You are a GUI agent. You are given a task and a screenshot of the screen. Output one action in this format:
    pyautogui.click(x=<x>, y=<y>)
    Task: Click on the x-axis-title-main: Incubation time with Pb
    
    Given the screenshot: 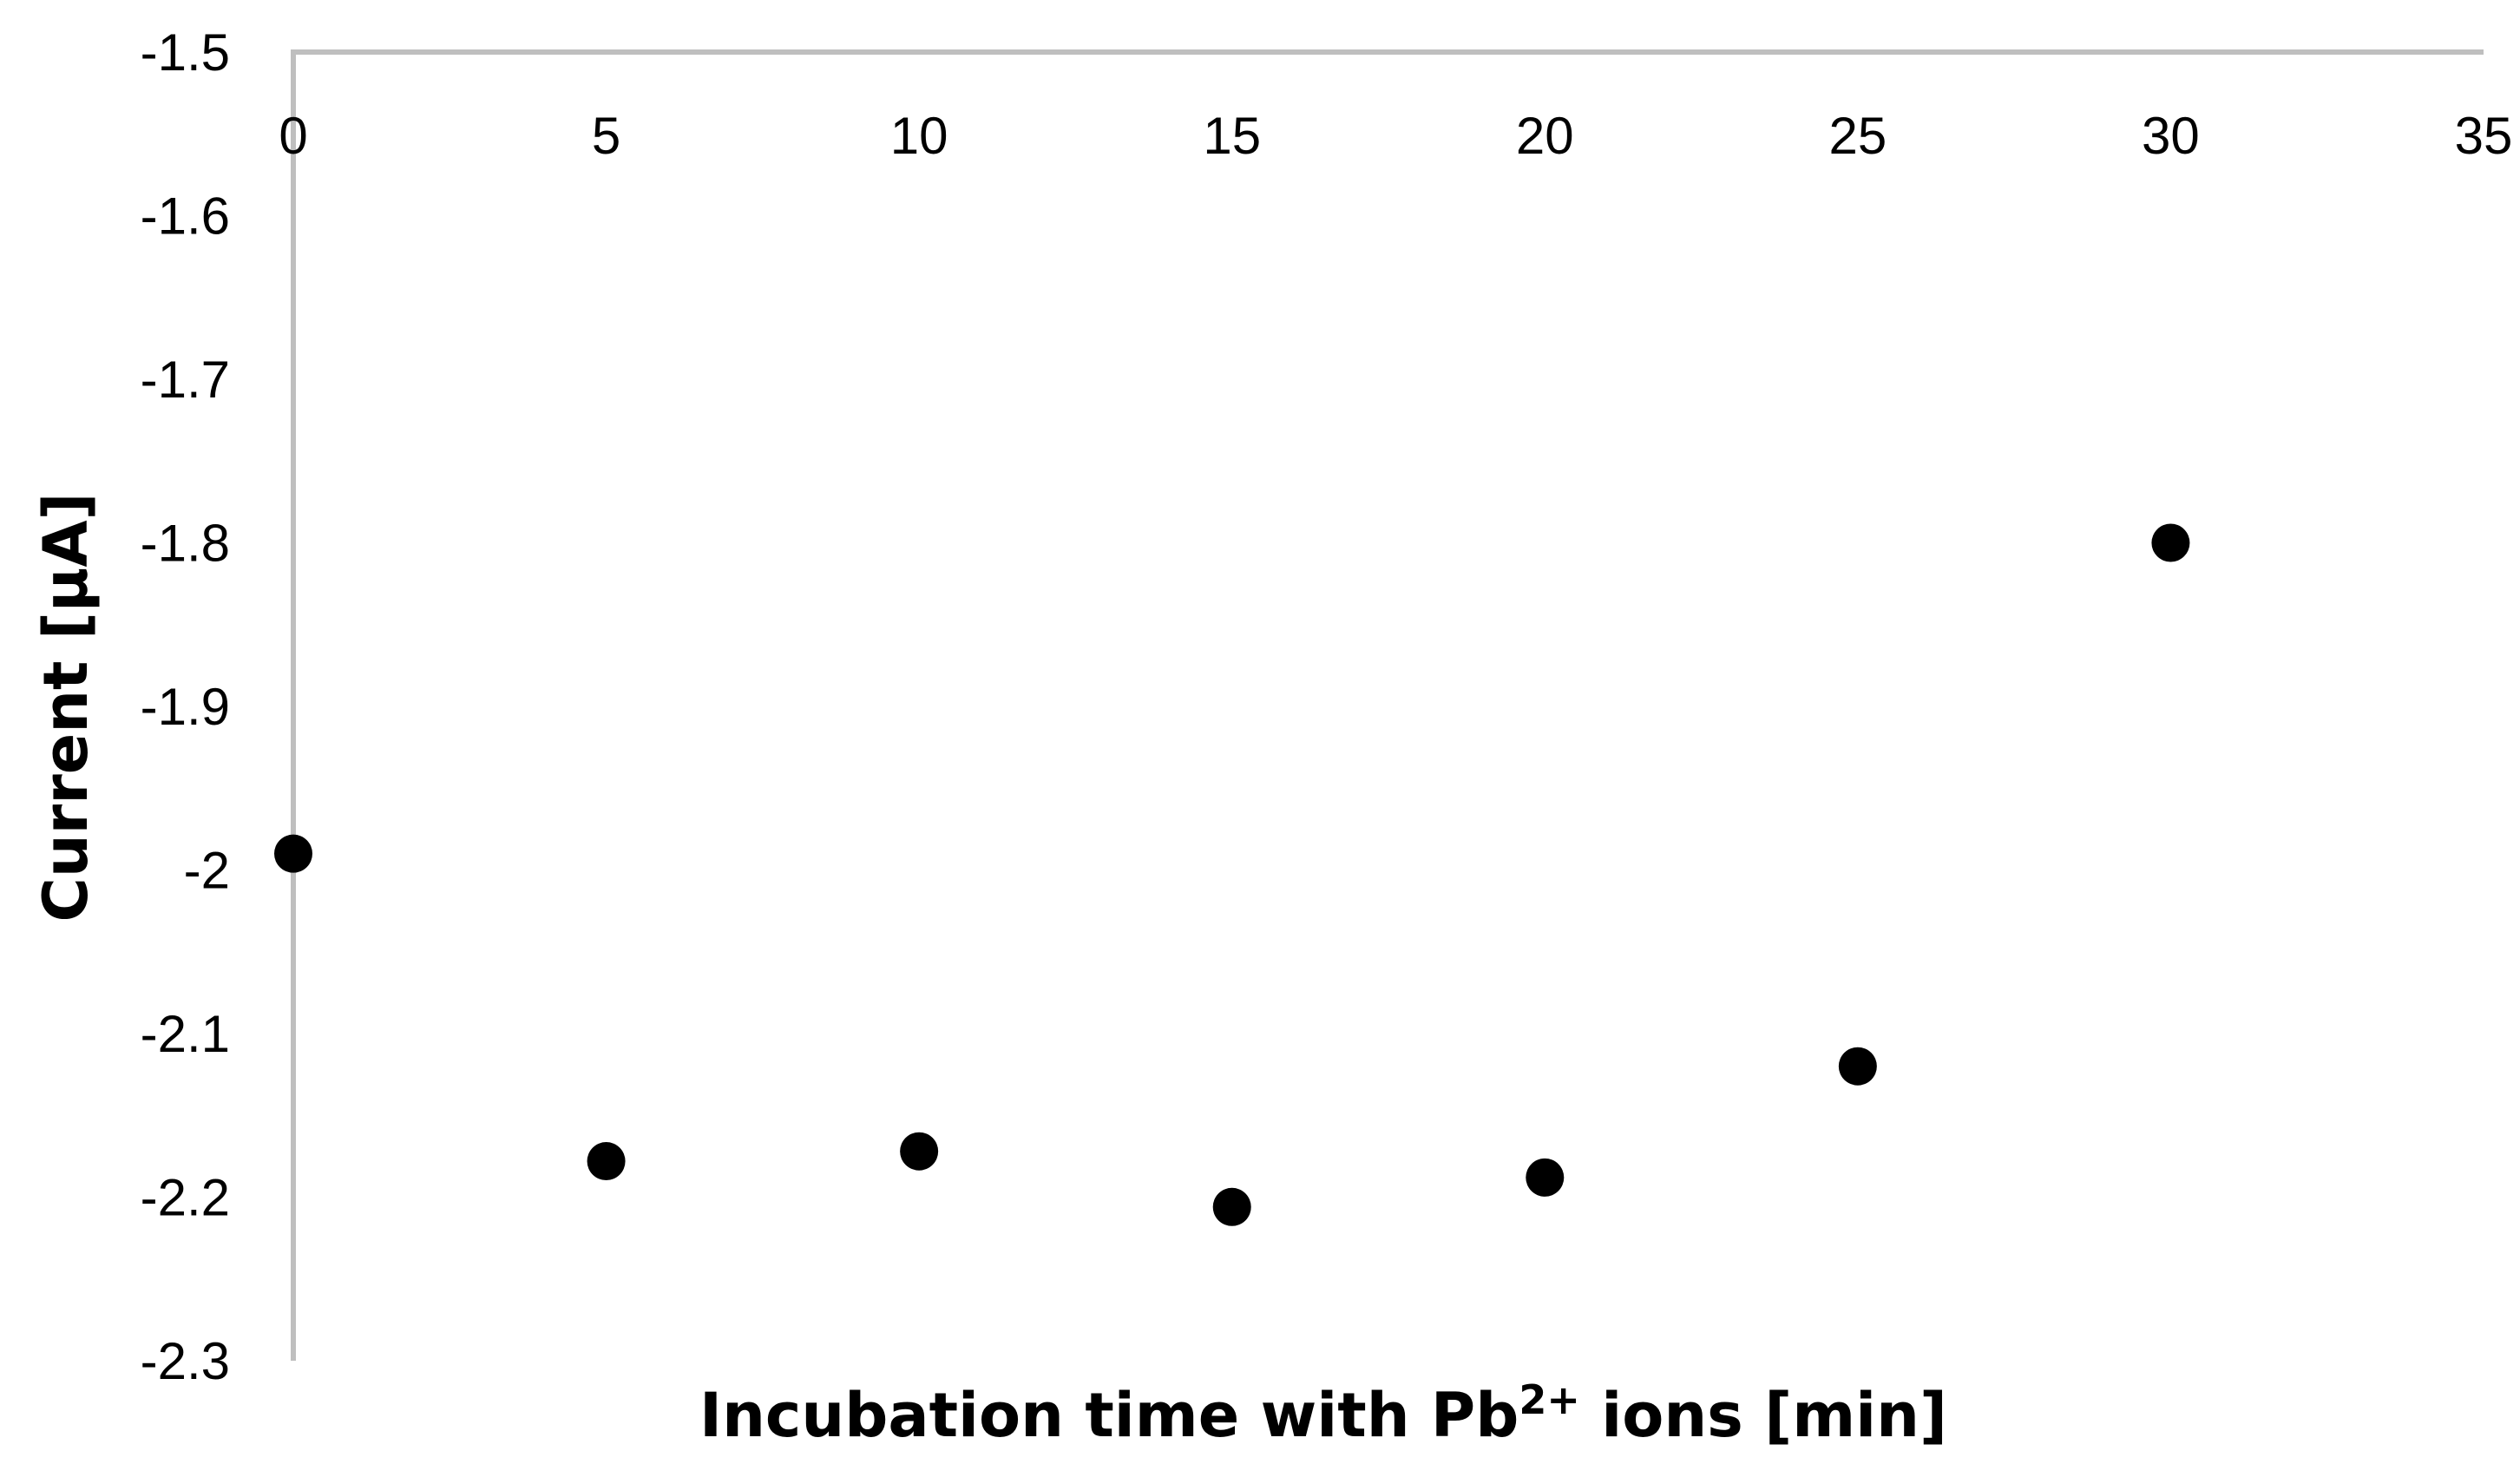 What is the action you would take?
    pyautogui.click(x=1109, y=1415)
    